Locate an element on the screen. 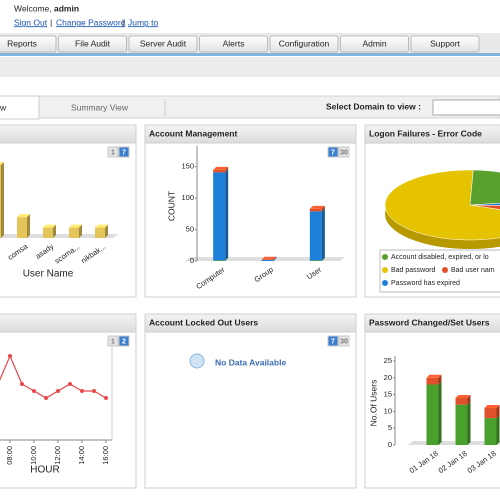 The image size is (500, 500). y-axis-label: COUNT is located at coordinates (171, 206).